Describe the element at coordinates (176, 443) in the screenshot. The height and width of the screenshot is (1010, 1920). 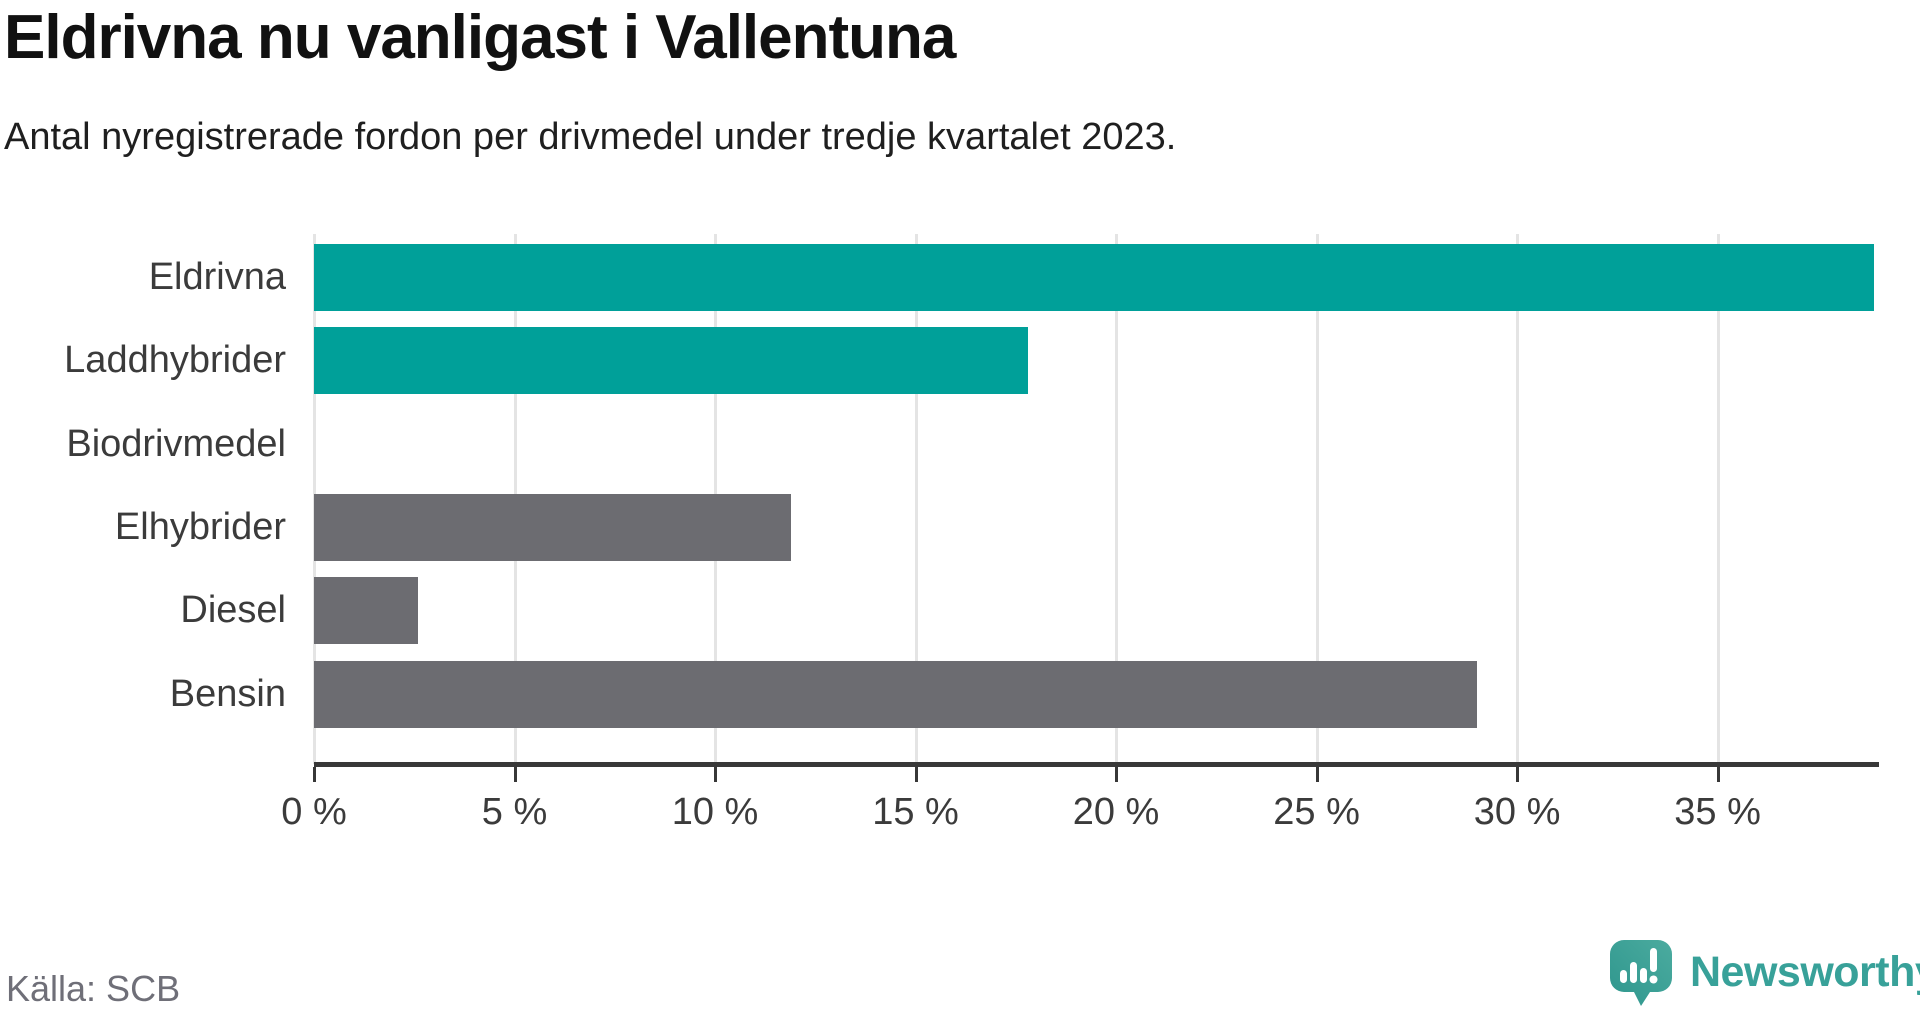
I see `category-label-biodrivmedel: Biodrivmedel` at that location.